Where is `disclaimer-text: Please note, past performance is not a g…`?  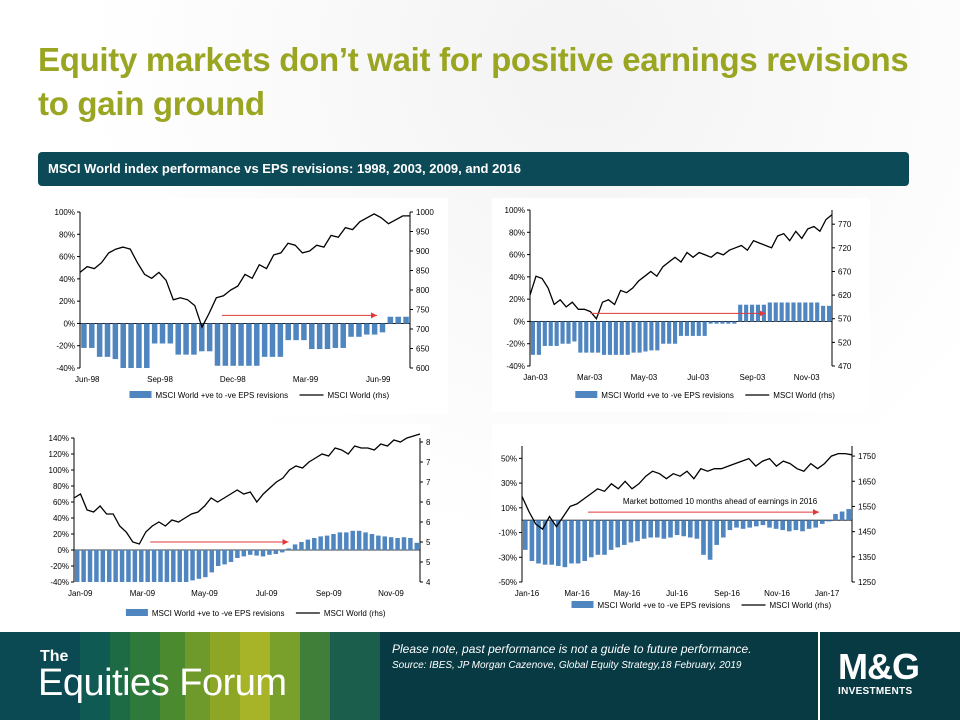
disclaimer-text: Please note, past performance is not a g… is located at coordinates (572, 649).